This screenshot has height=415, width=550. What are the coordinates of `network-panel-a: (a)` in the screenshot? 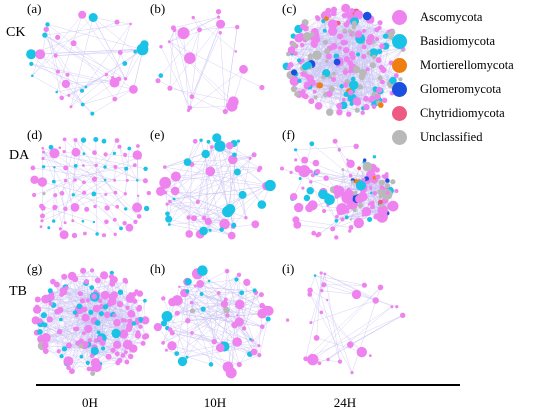 It's located at (90, 59).